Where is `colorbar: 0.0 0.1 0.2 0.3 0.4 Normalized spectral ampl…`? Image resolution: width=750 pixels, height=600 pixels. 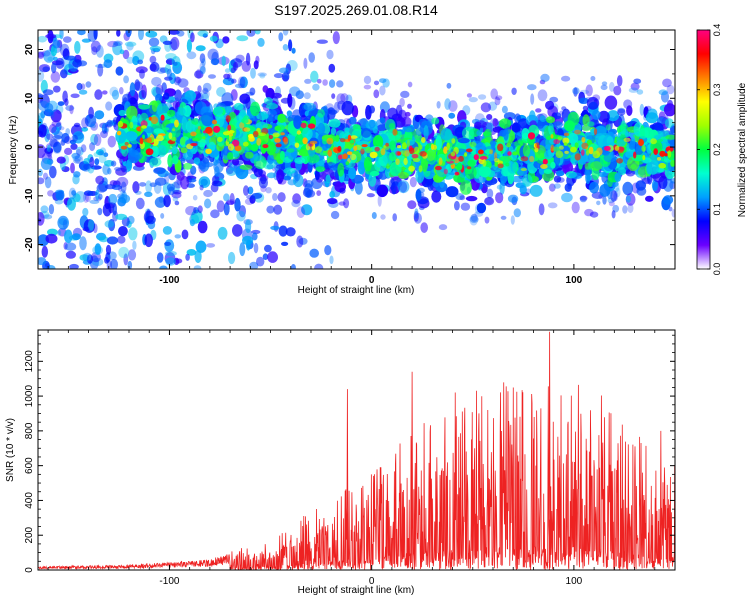 colorbar: 0.0 0.1 0.2 0.3 0.4 Normalized spectral ampl… is located at coordinates (722, 149).